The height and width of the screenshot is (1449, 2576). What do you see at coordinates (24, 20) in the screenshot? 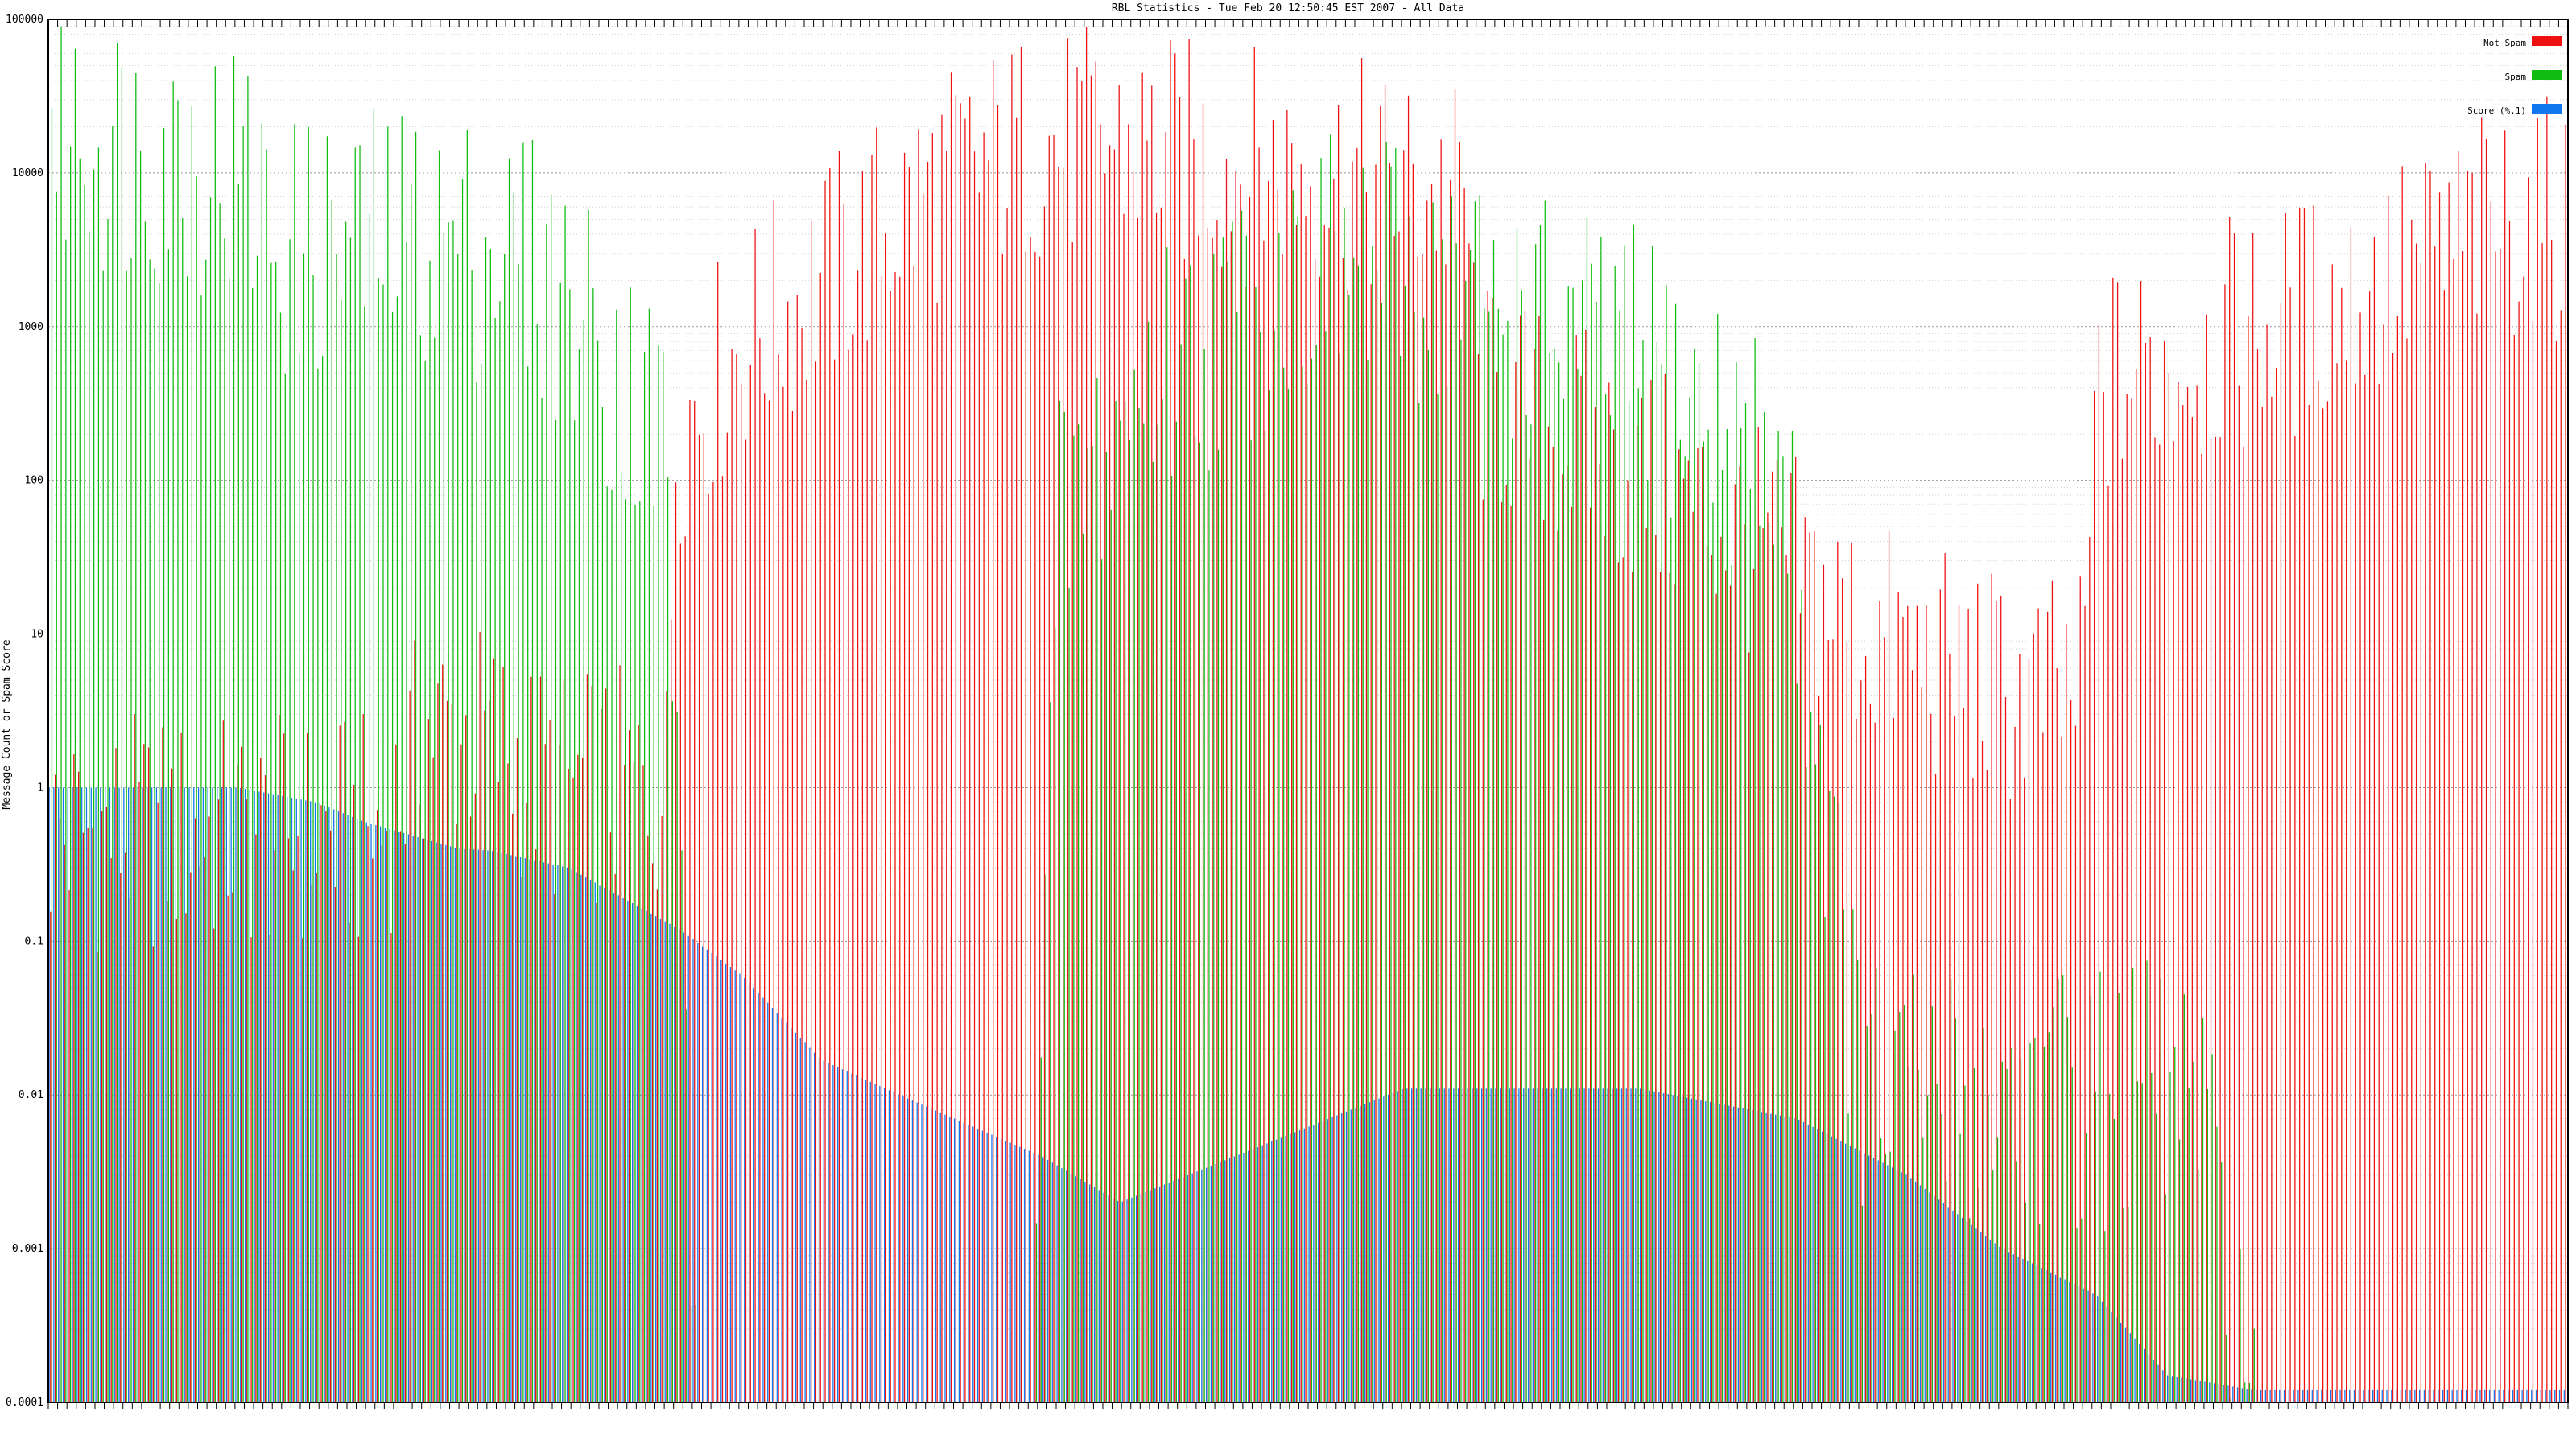
I see `y-tick-label: 100000` at bounding box center [24, 20].